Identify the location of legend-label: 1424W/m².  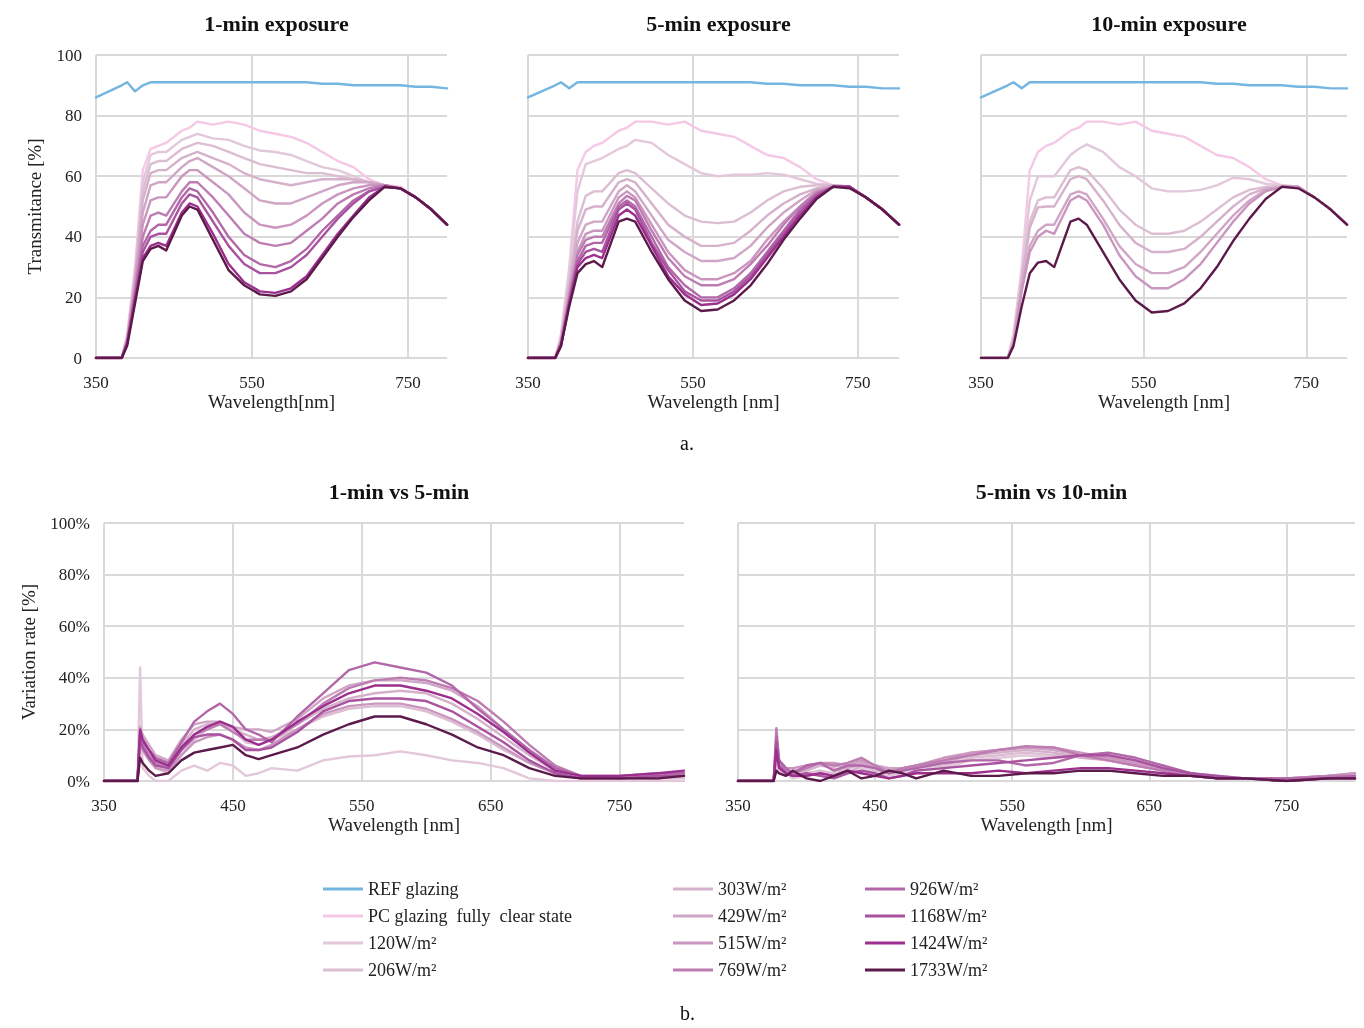
(949, 943).